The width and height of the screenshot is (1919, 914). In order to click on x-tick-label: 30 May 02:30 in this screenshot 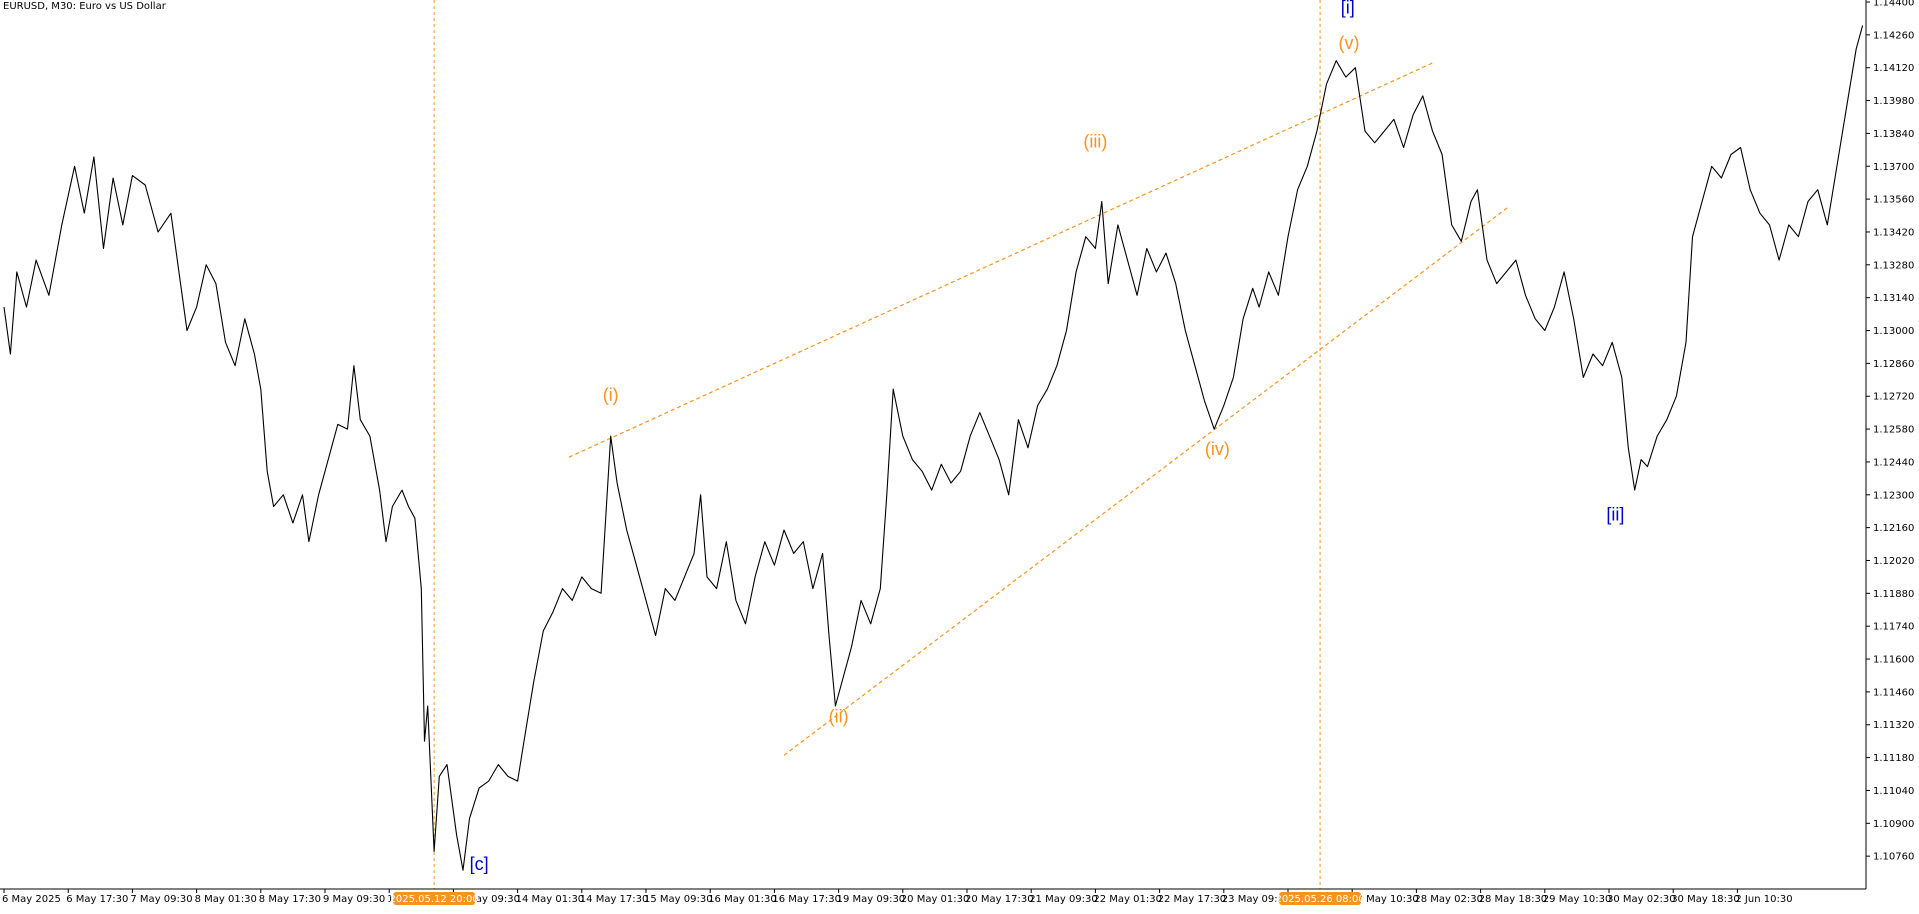, I will do `click(1641, 899)`.